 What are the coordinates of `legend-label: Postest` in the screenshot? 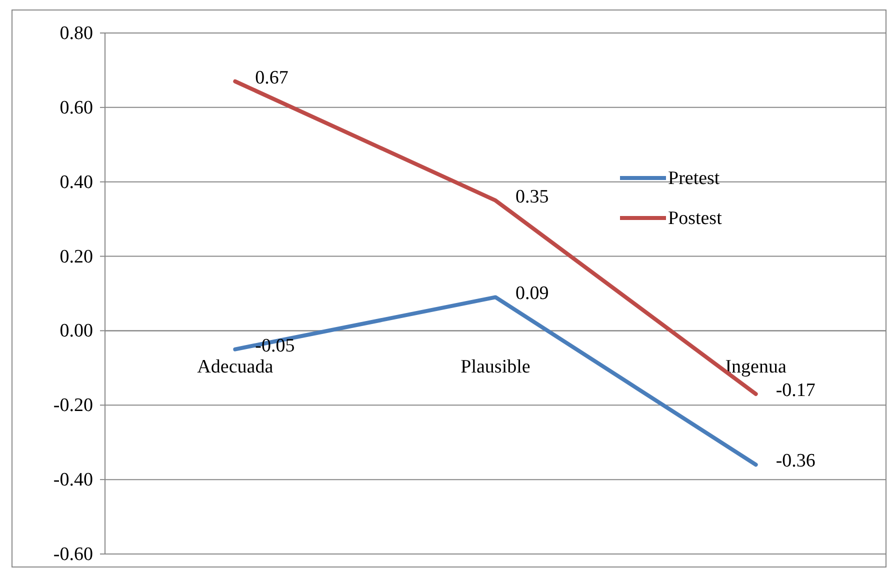 It's located at (695, 218).